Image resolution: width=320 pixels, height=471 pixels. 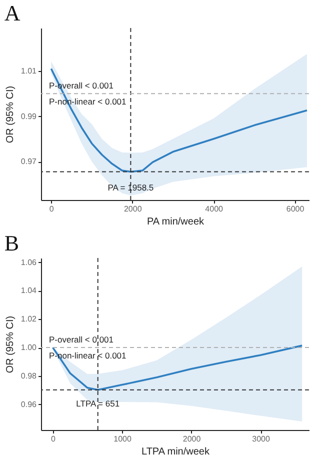 I want to click on y-tick-label: 0.98, so click(x=29, y=375).